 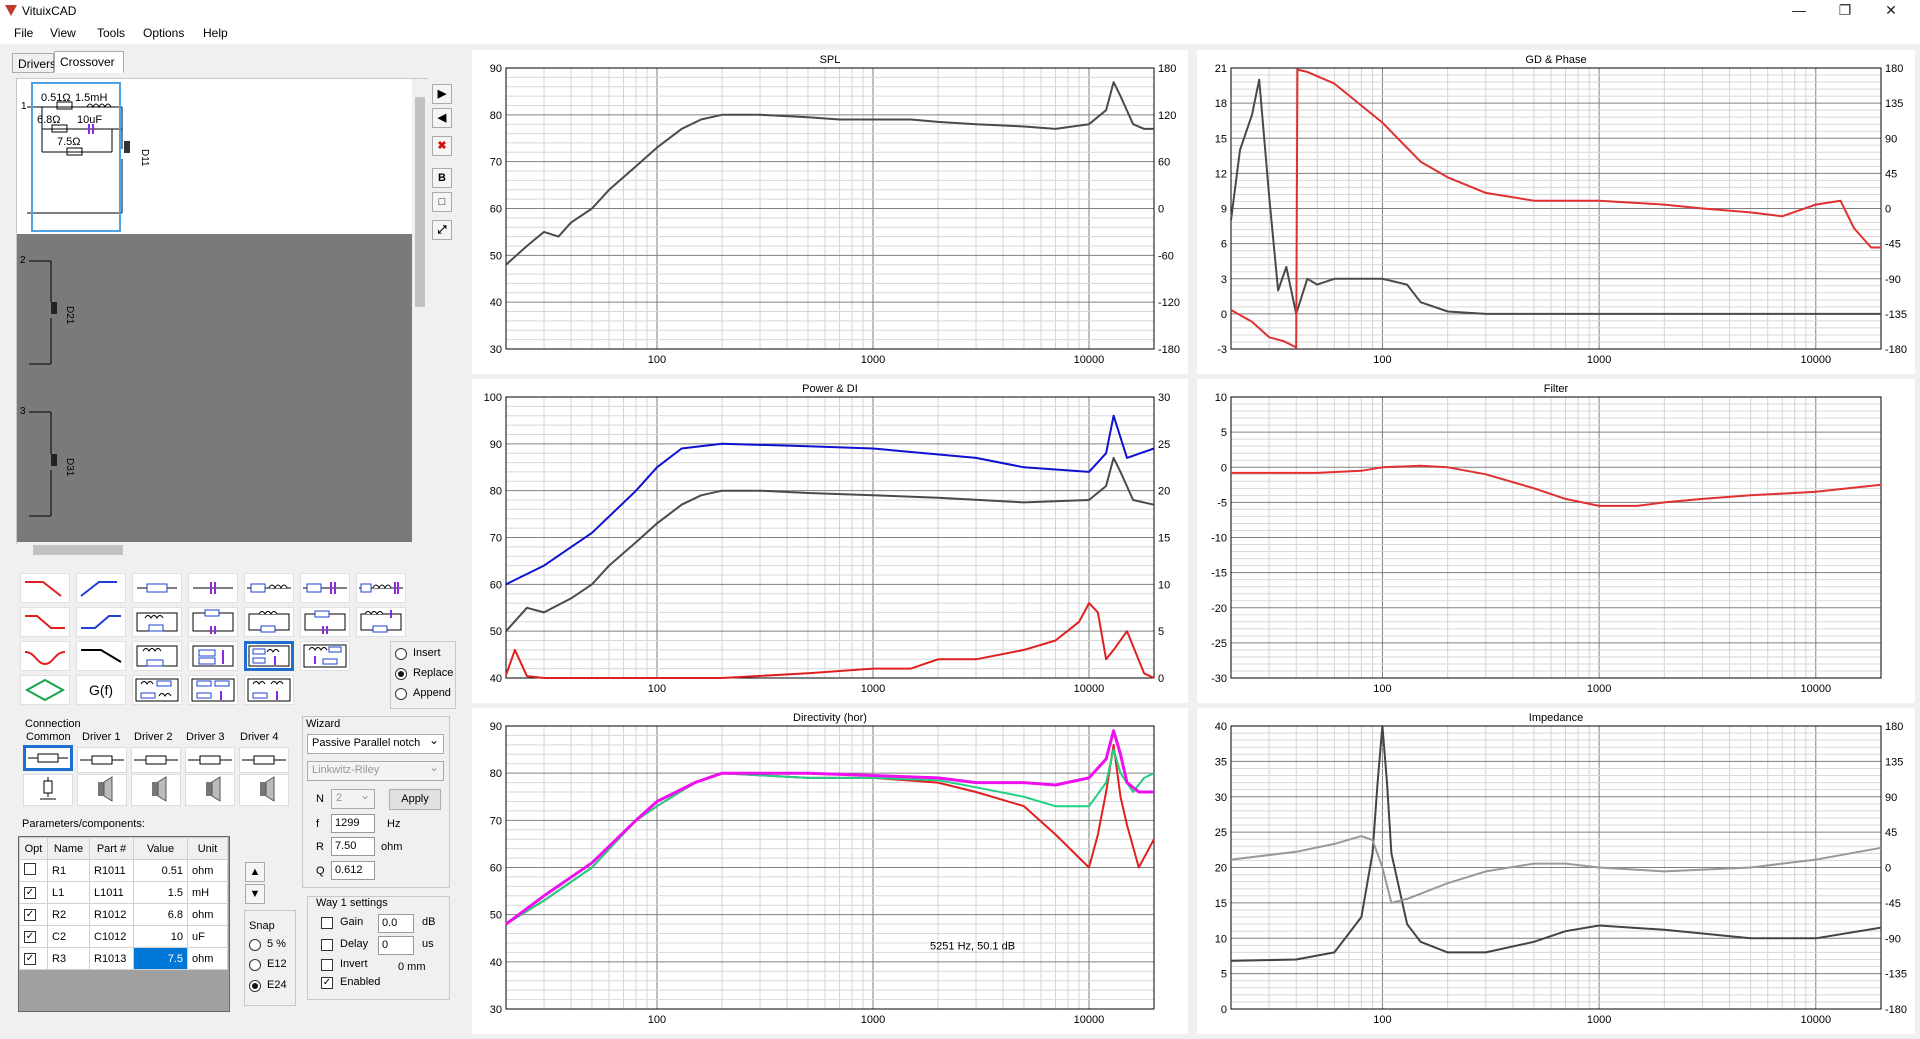 I want to click on wizard-type-select: Passive Parallel notch, so click(x=375, y=744).